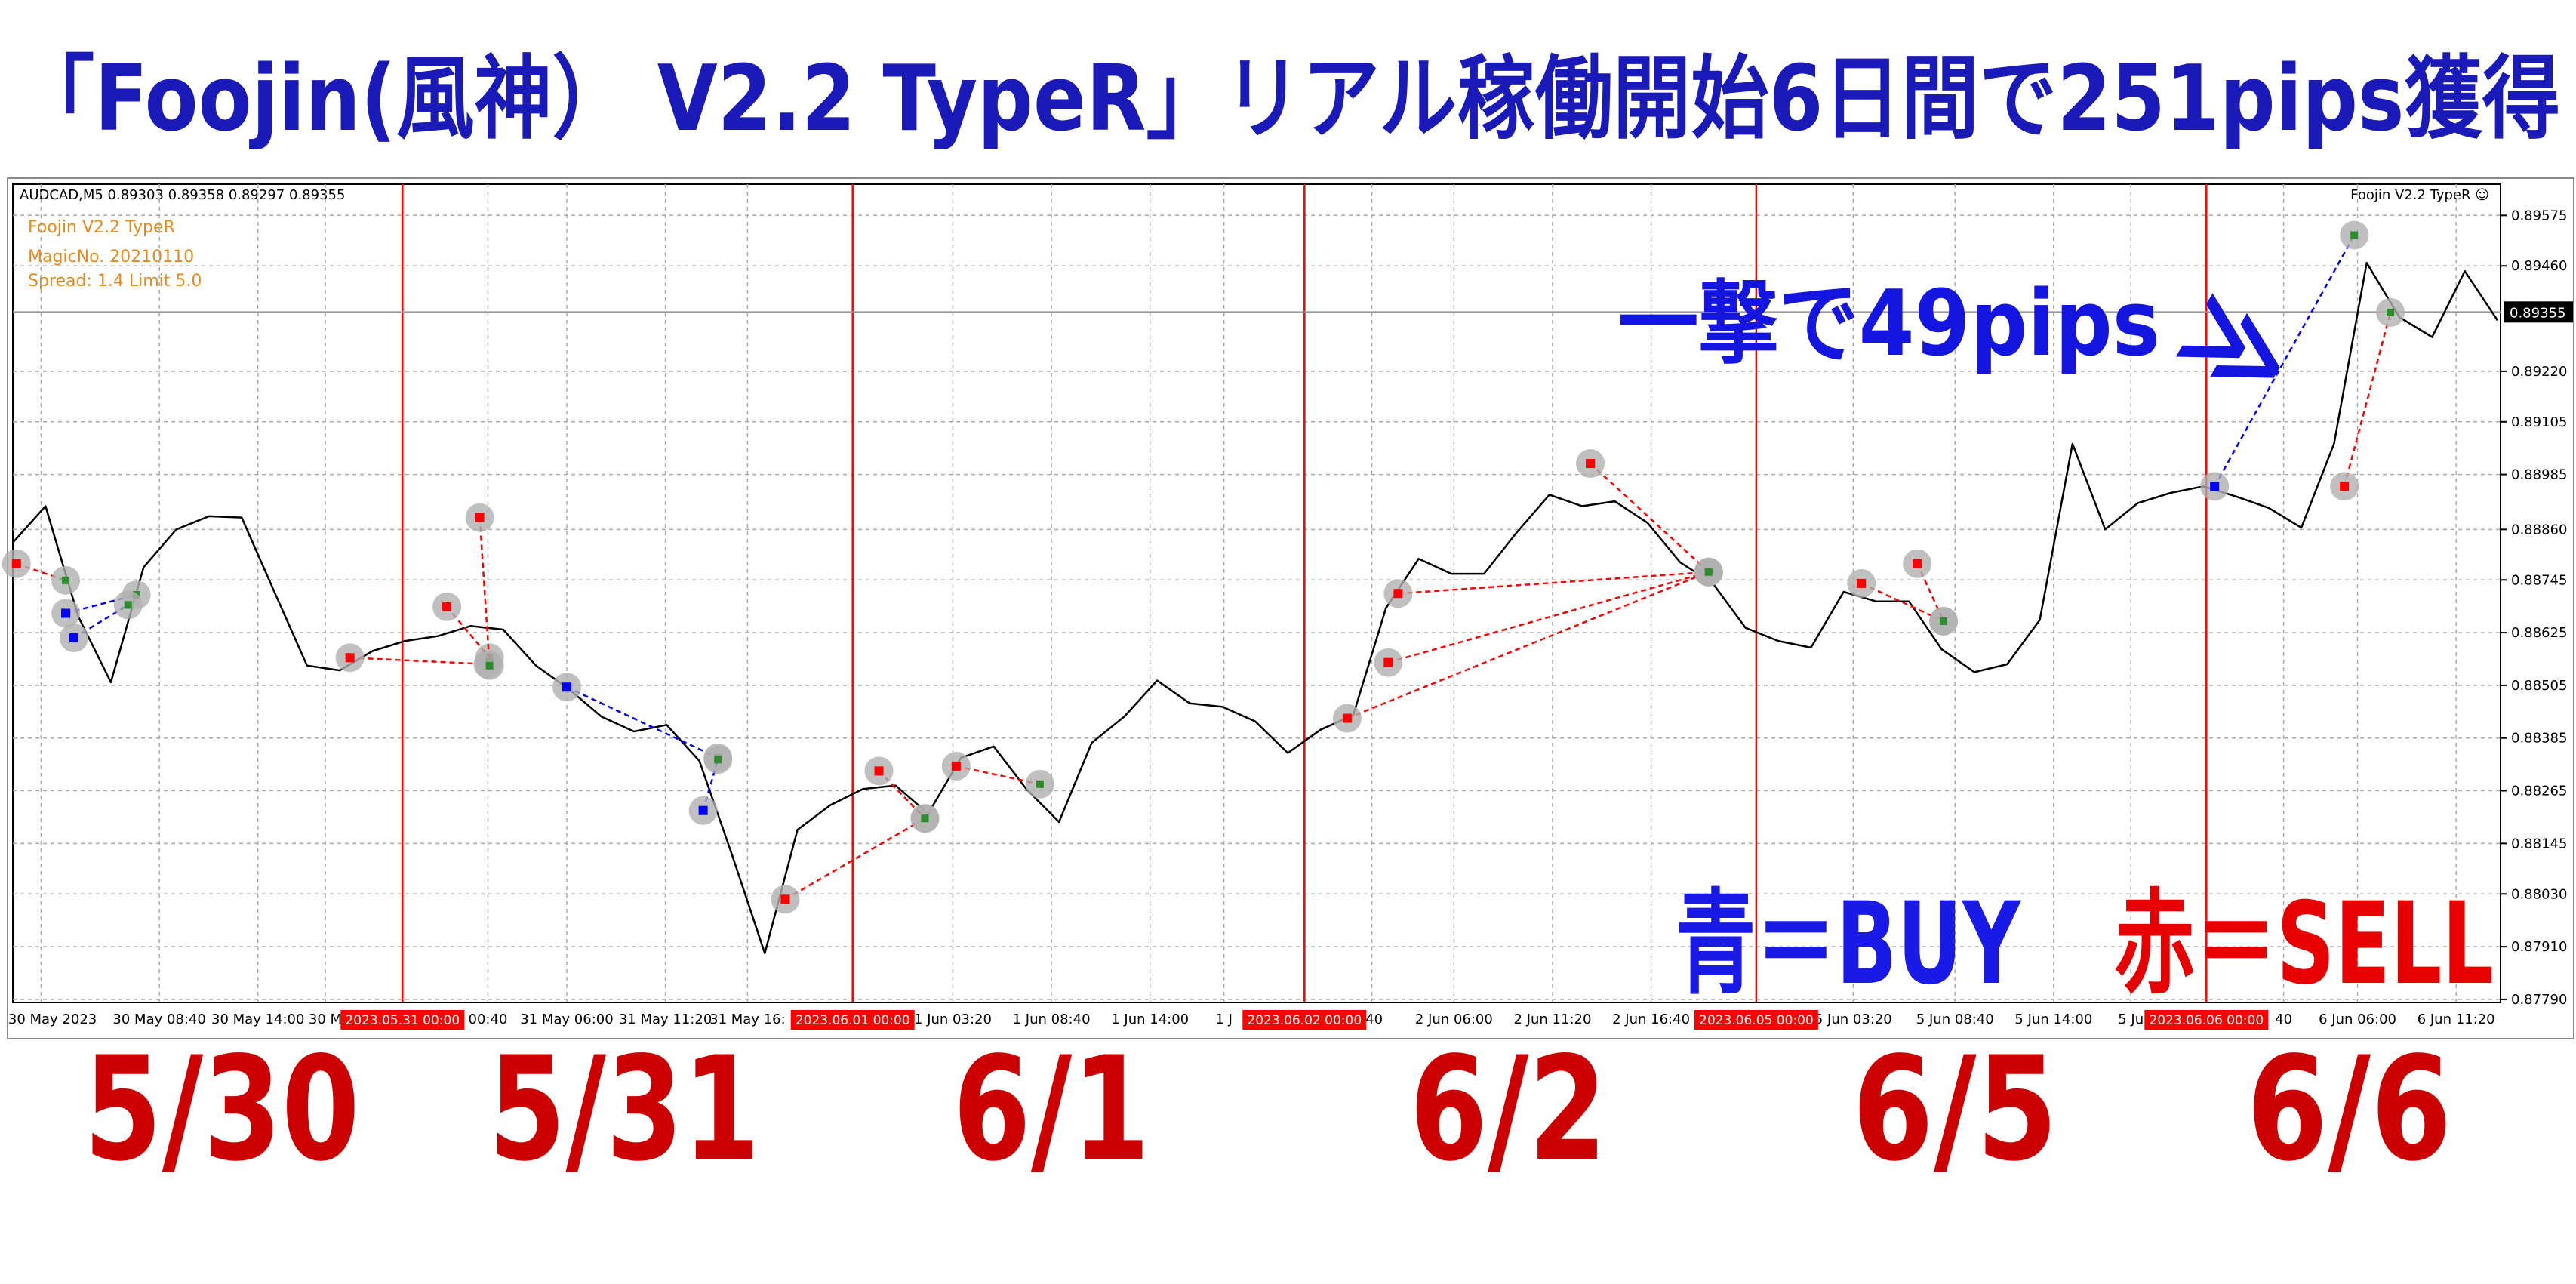 This screenshot has width=2576, height=1284. I want to click on x-tick-label: 31 May 16:, so click(747, 1019).